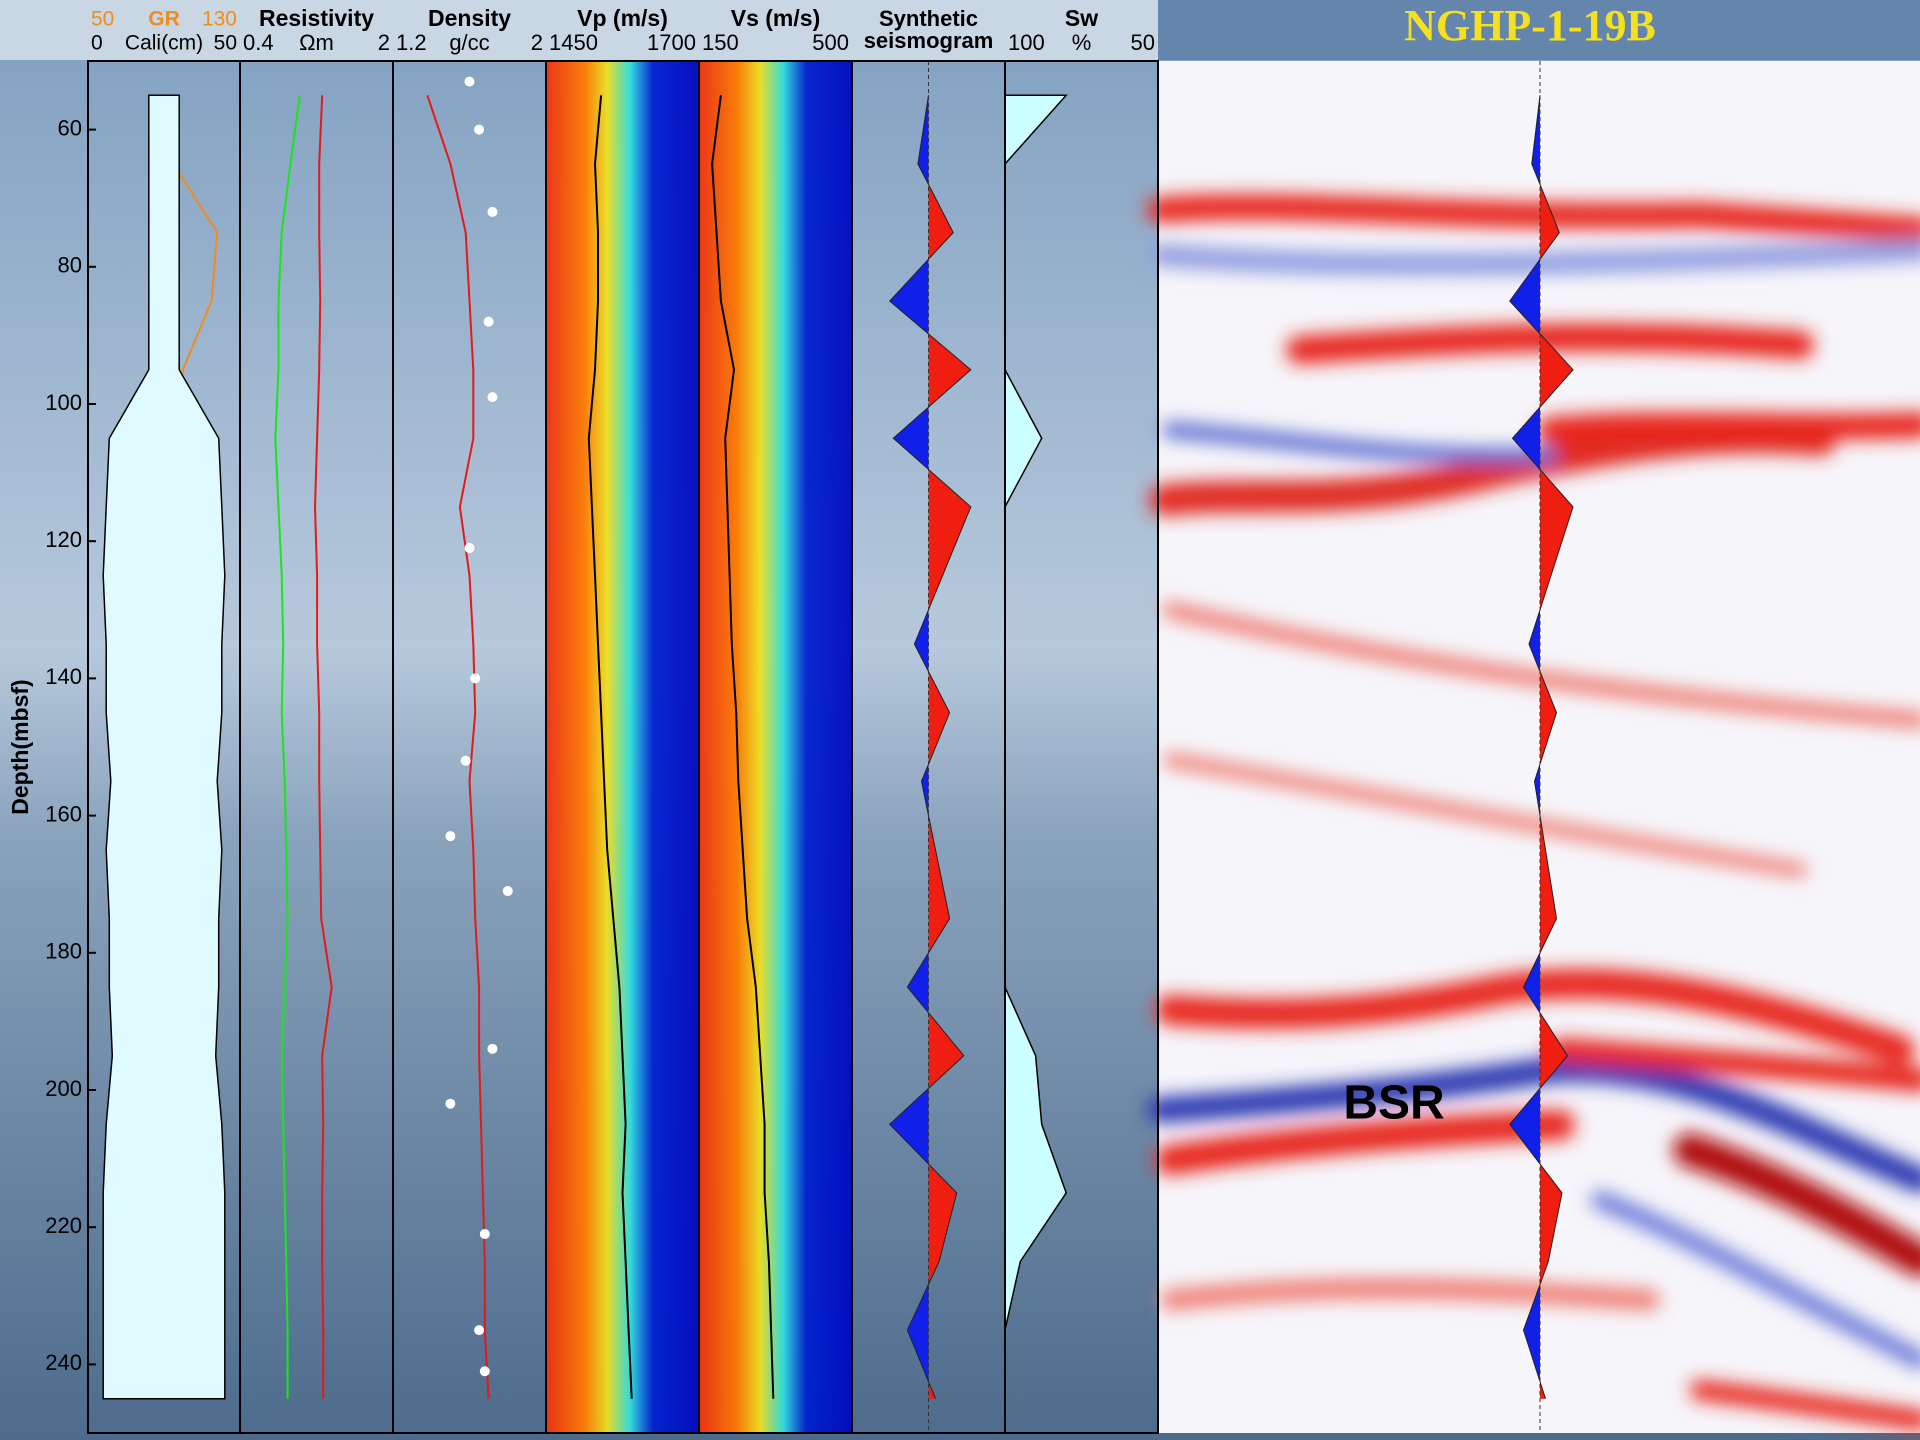  I want to click on track-title: Synthetic, so click(928, 18).